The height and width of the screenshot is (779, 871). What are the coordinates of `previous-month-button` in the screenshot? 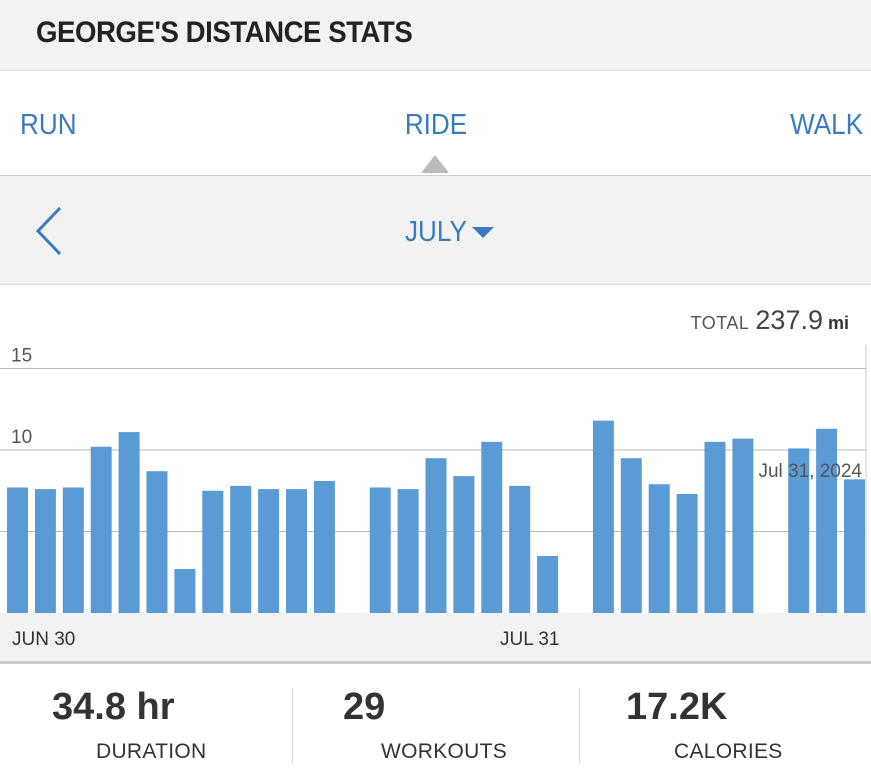 It's located at (50, 231).